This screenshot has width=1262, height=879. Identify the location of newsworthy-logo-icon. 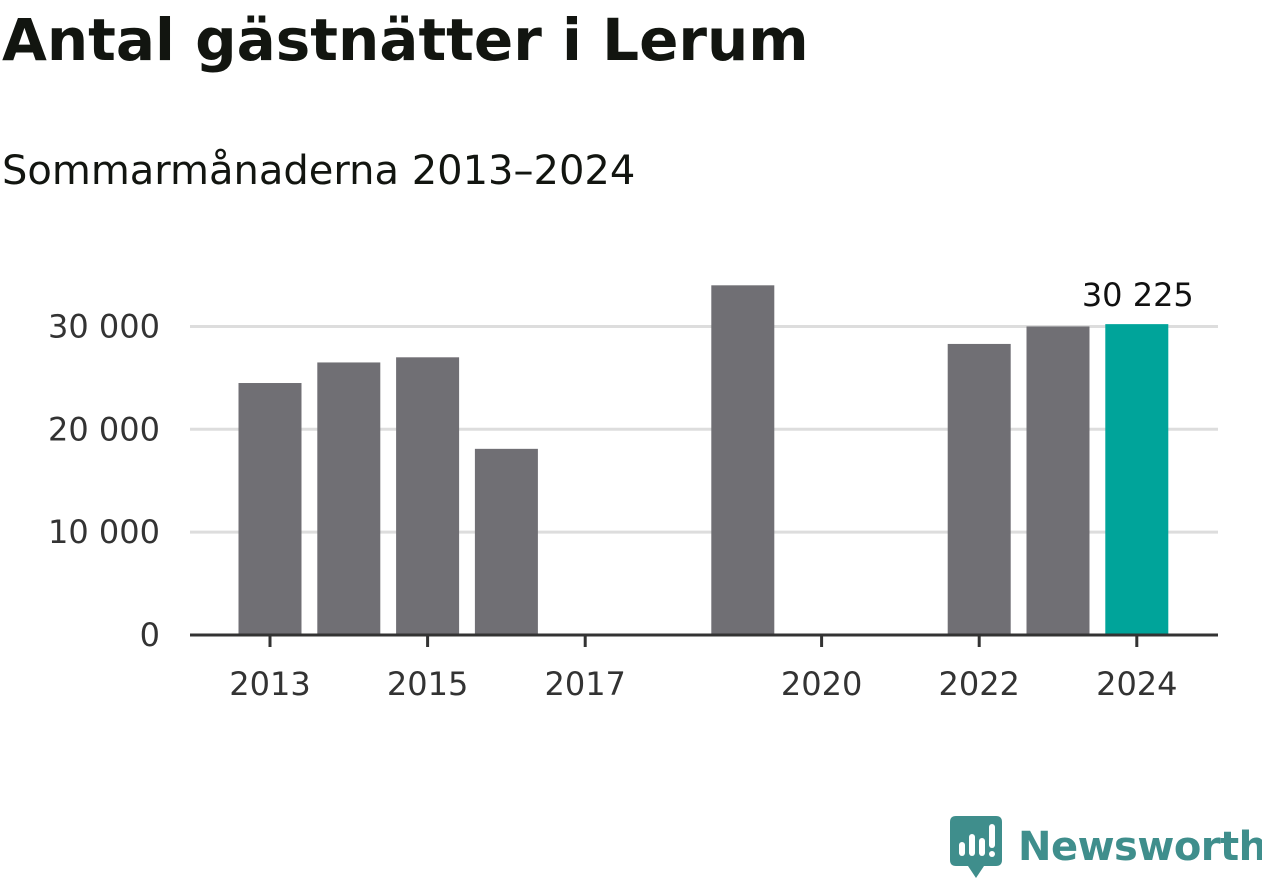
(976, 847).